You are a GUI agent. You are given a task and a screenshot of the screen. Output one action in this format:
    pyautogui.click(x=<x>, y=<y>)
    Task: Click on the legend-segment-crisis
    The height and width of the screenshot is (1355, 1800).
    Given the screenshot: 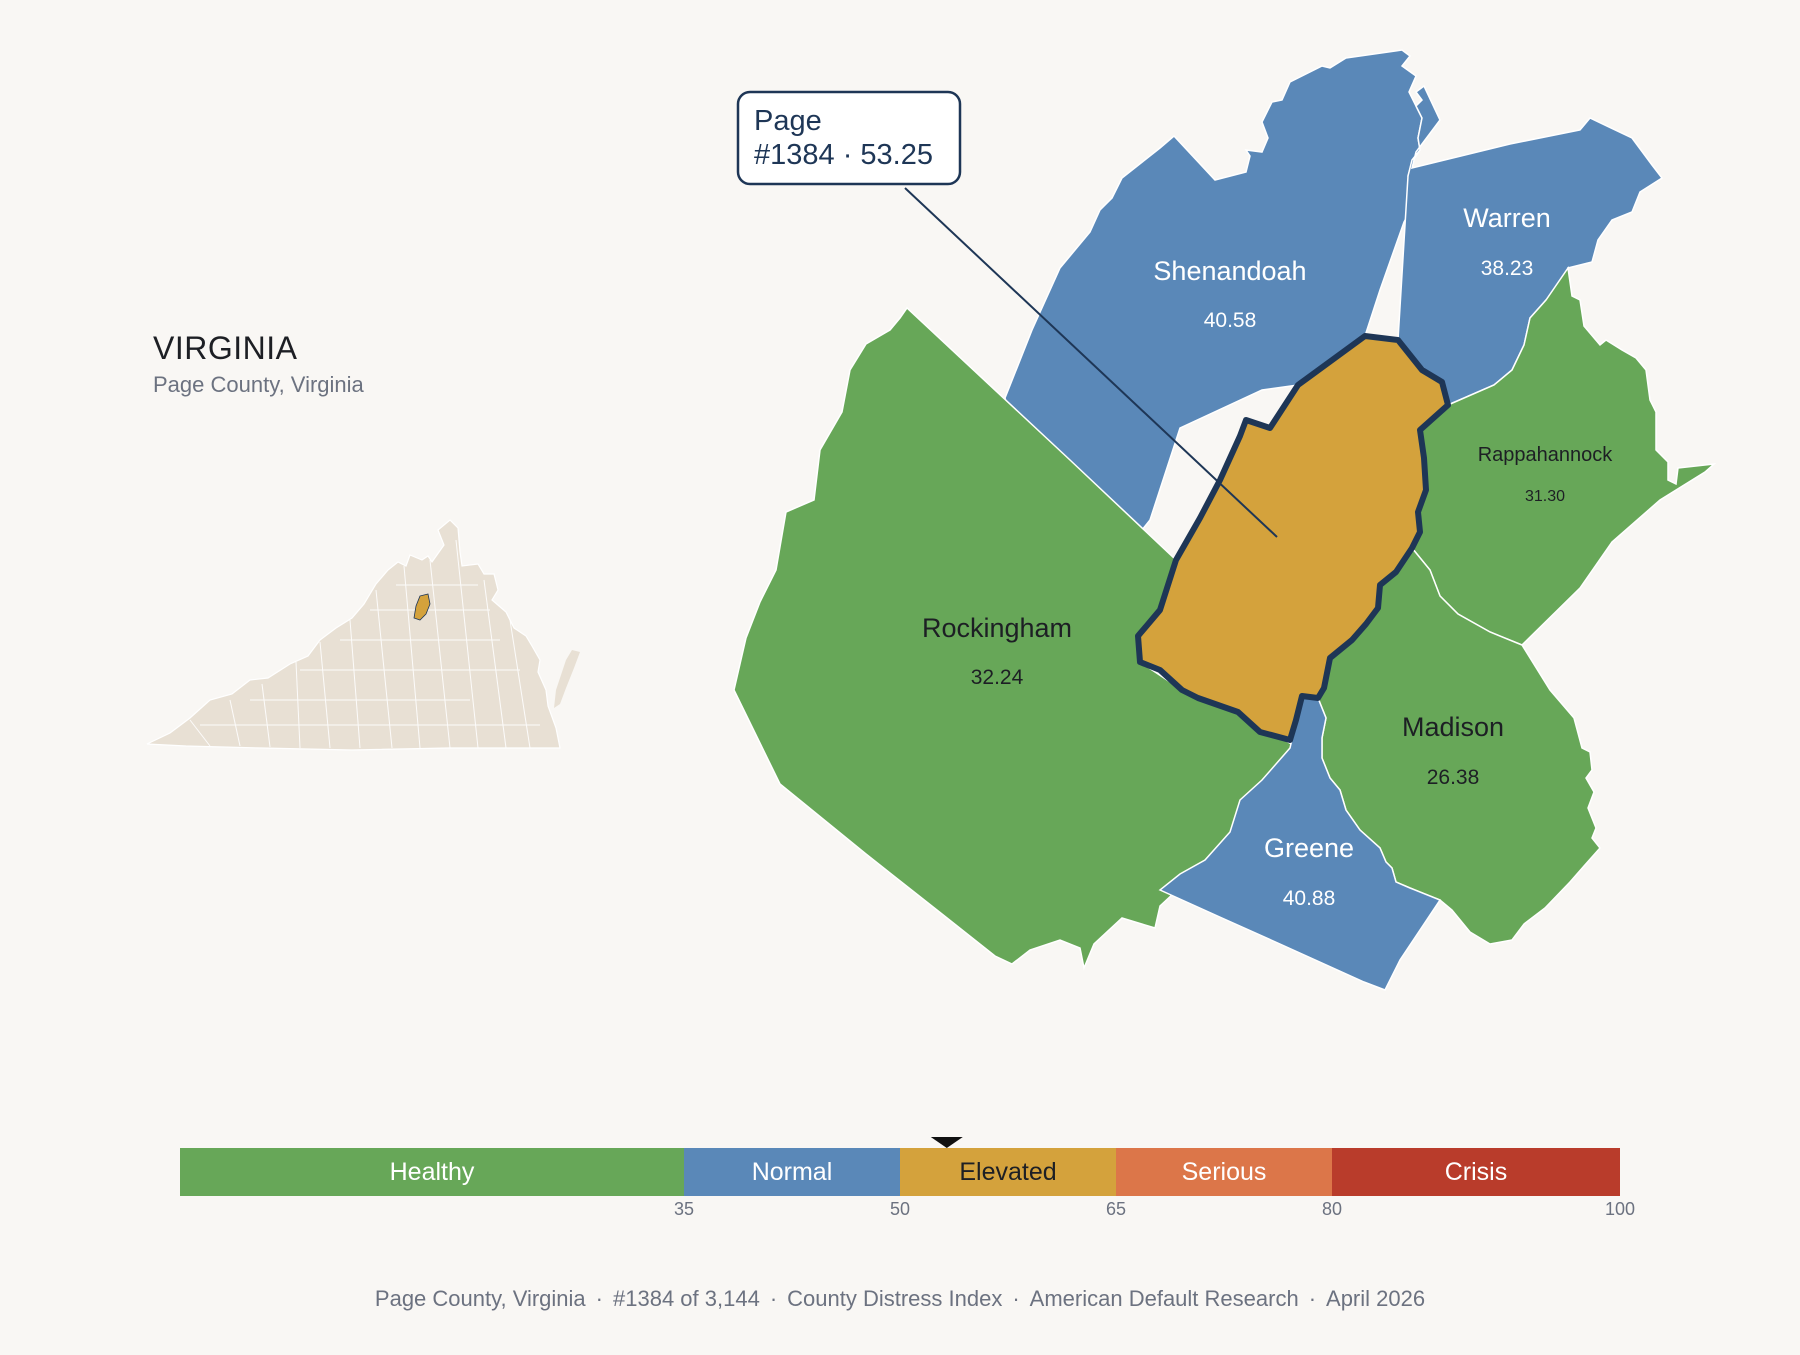 What is the action you would take?
    pyautogui.click(x=1476, y=1172)
    